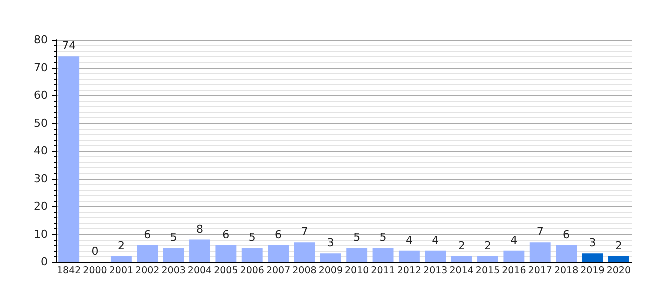 This screenshot has height=300, width=670. Describe the element at coordinates (278, 271) in the screenshot. I see `x-tick-label: 2007` at that location.